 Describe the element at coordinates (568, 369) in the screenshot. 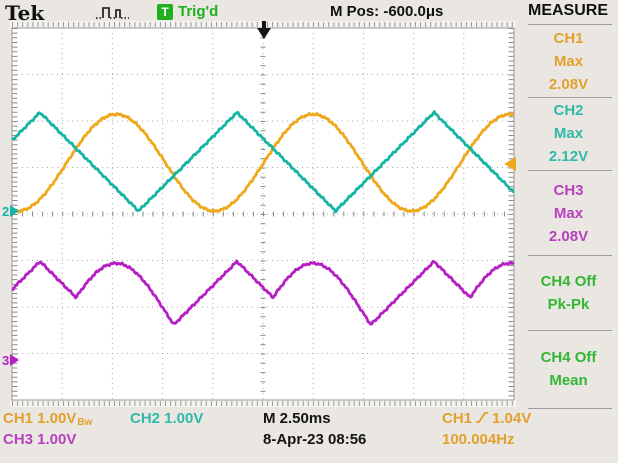

I see `measure-slot-ch4-mean: CH4 Off Mean` at that location.